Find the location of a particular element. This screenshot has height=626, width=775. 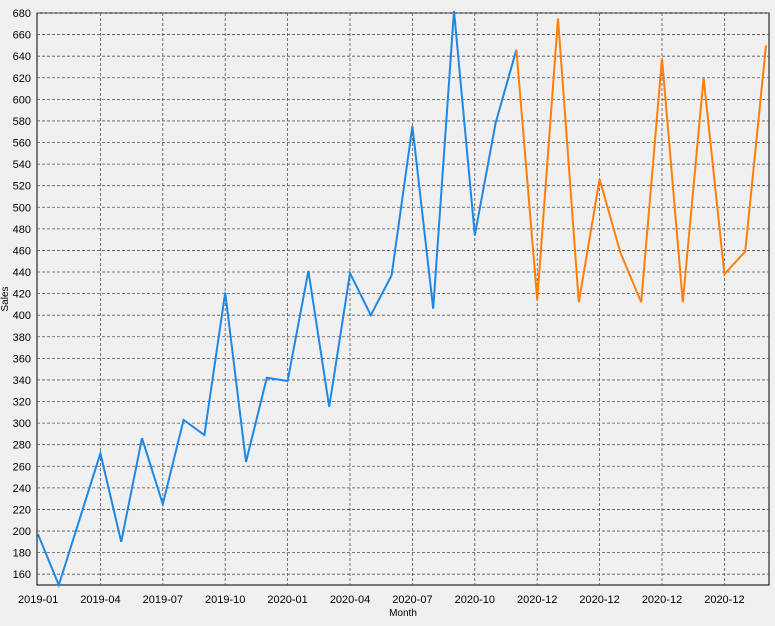

y-tick-label: 640 is located at coordinates (22, 57).